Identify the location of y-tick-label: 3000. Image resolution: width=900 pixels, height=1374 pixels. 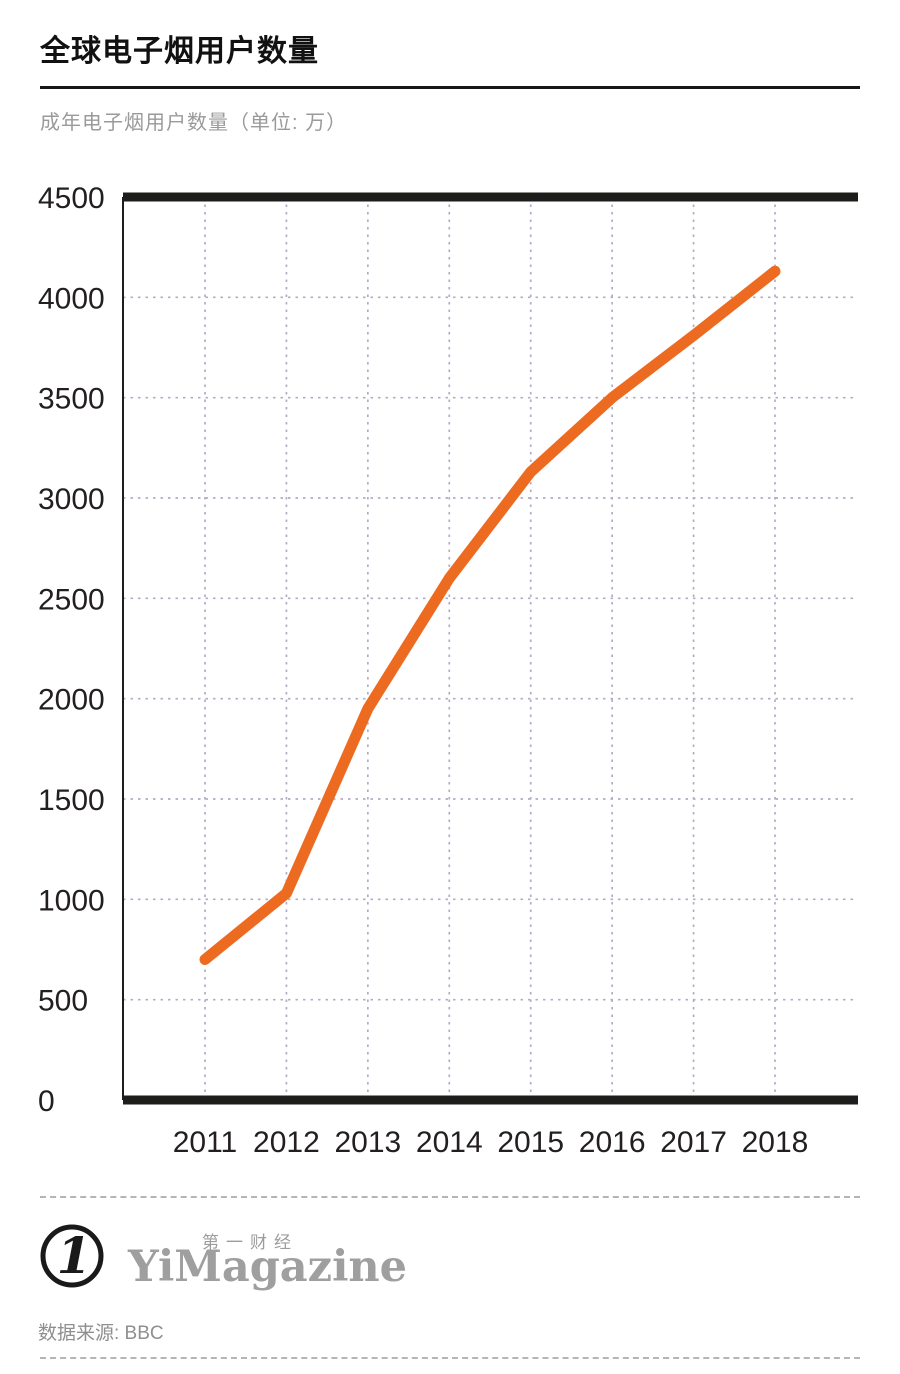
(71, 499).